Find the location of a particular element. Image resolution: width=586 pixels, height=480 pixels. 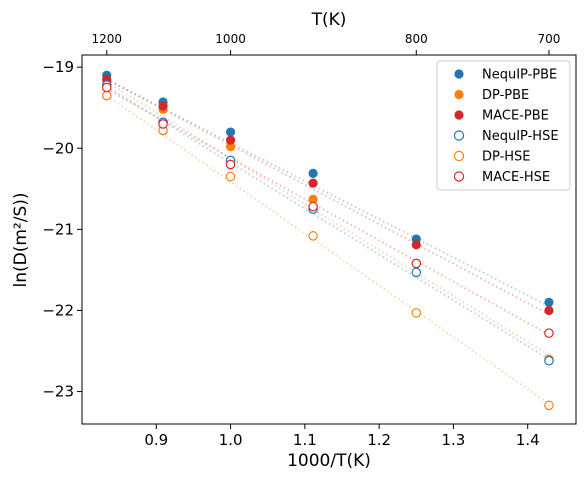

y-tick-label: −21 is located at coordinates (58, 229).